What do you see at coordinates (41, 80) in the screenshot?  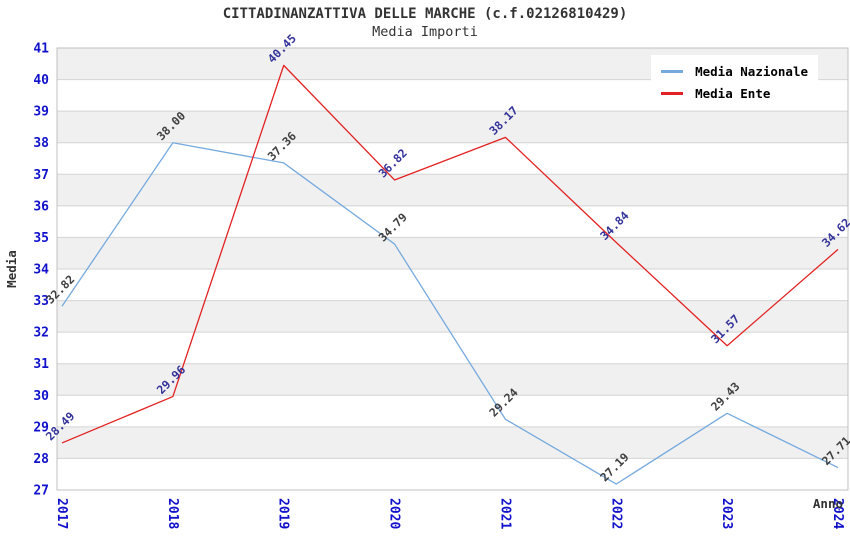 I see `y-tick-label: 40` at bounding box center [41, 80].